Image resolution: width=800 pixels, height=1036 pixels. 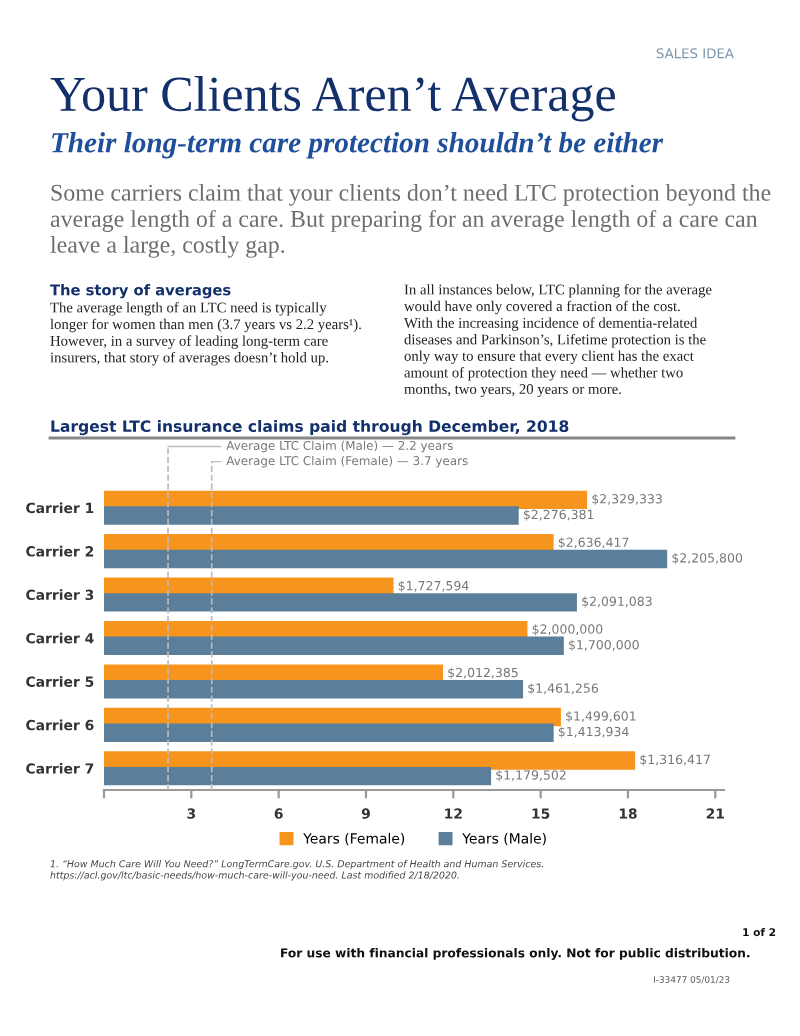 What do you see at coordinates (332, 99) in the screenshot?
I see `text: Your Clients Aren’t Average` at bounding box center [332, 99].